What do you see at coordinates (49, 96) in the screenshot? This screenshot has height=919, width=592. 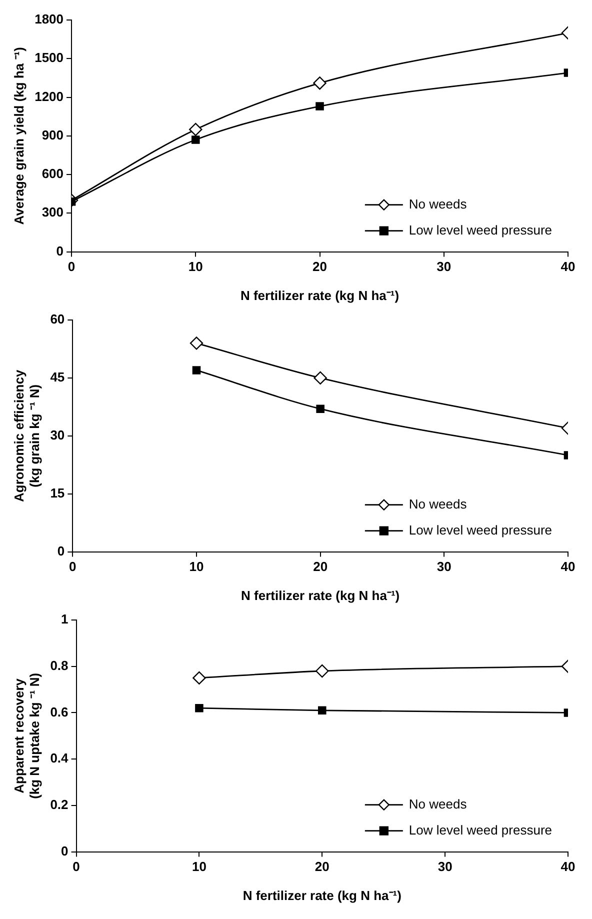 I see `y-tick-label: 1200` at bounding box center [49, 96].